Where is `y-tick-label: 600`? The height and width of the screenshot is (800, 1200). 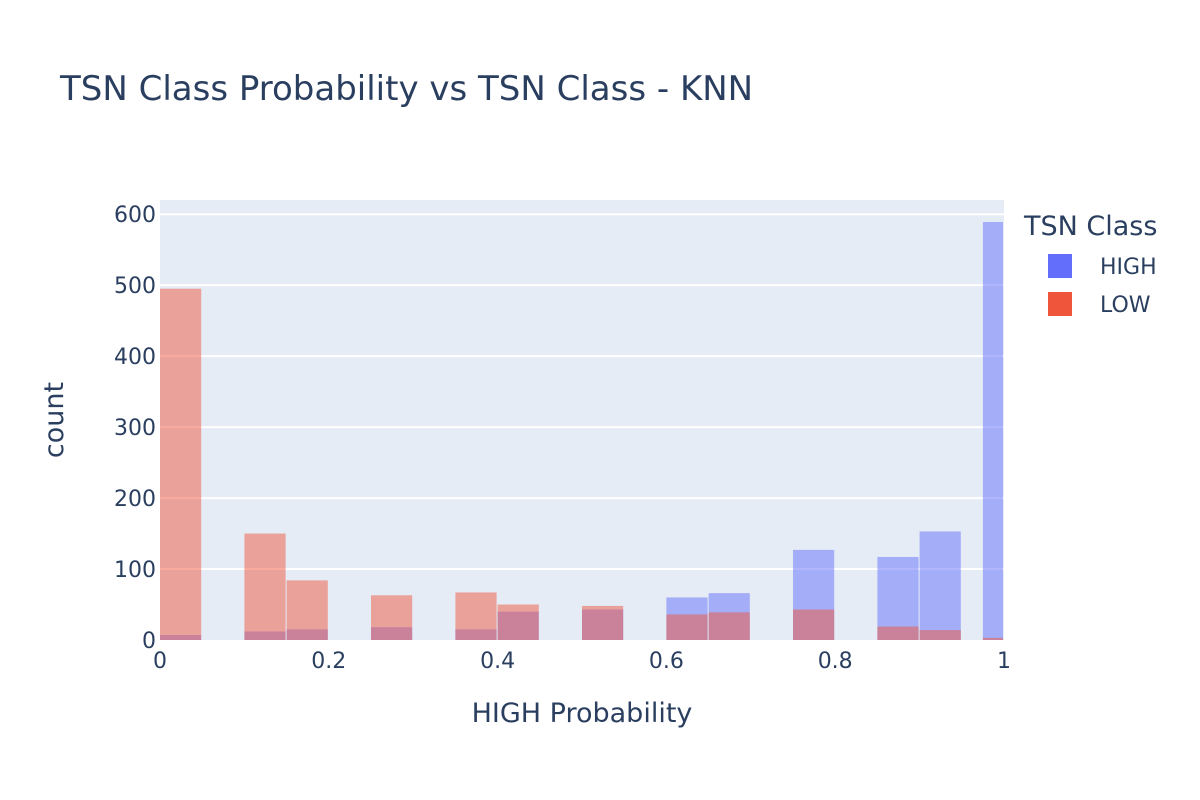
y-tick-label: 600 is located at coordinates (135, 215).